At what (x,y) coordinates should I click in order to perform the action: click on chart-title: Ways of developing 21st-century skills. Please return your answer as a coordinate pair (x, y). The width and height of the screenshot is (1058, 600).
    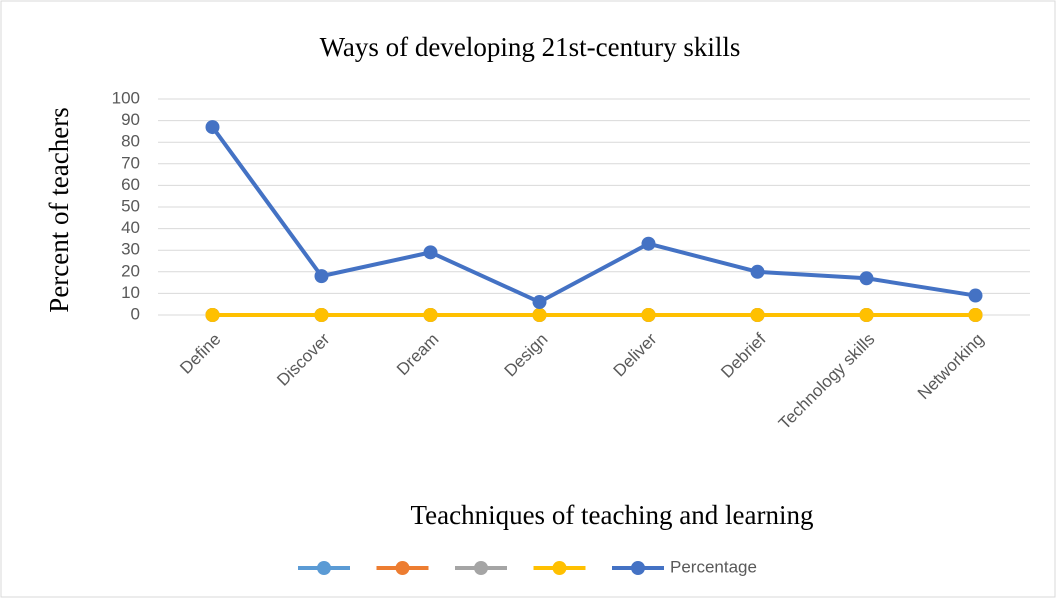
    Looking at the image, I should click on (530, 47).